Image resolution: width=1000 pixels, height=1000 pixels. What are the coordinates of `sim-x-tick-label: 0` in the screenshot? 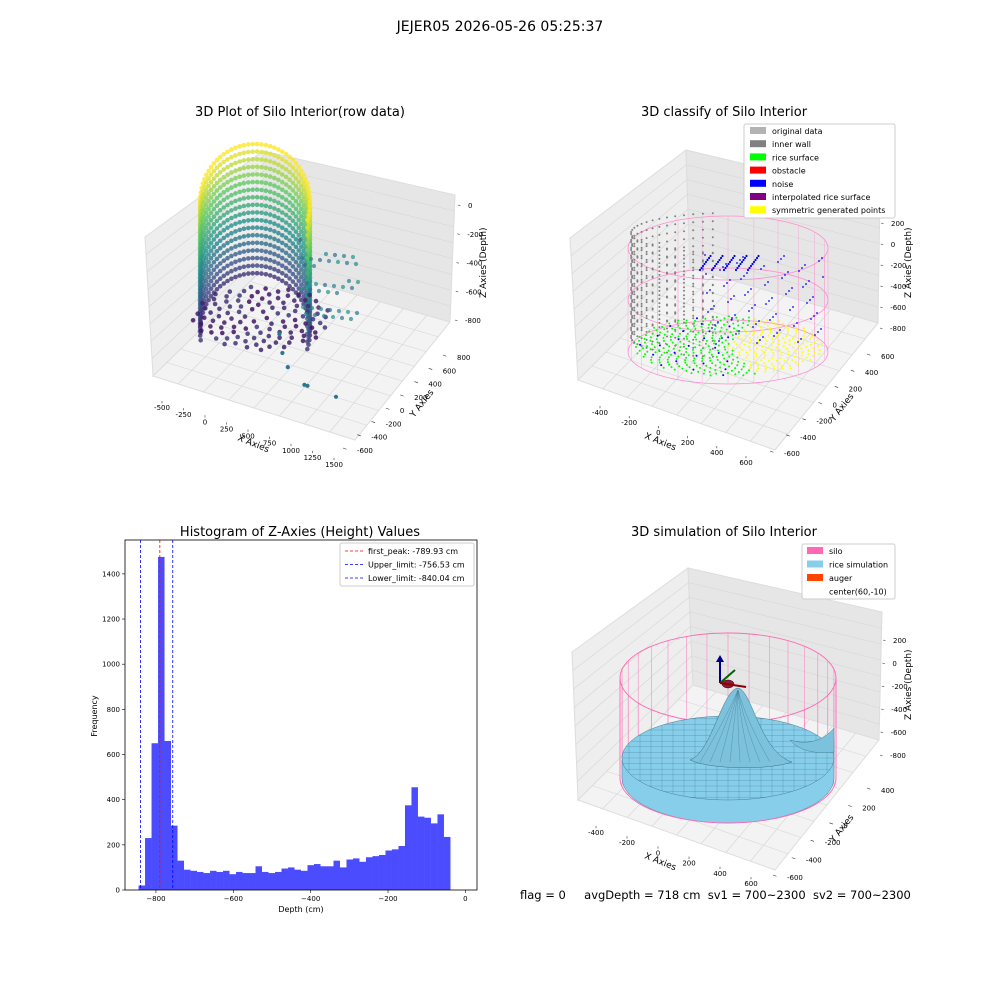 It's located at (658, 853).